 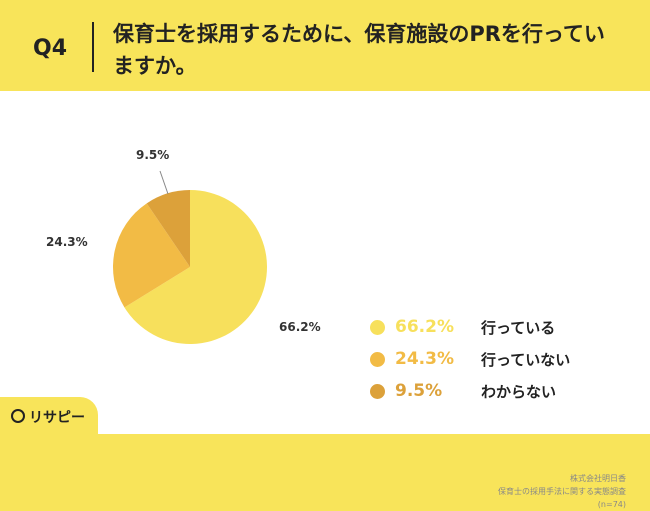 What do you see at coordinates (598, 478) in the screenshot?
I see `source-company: 株式会社明日香` at bounding box center [598, 478].